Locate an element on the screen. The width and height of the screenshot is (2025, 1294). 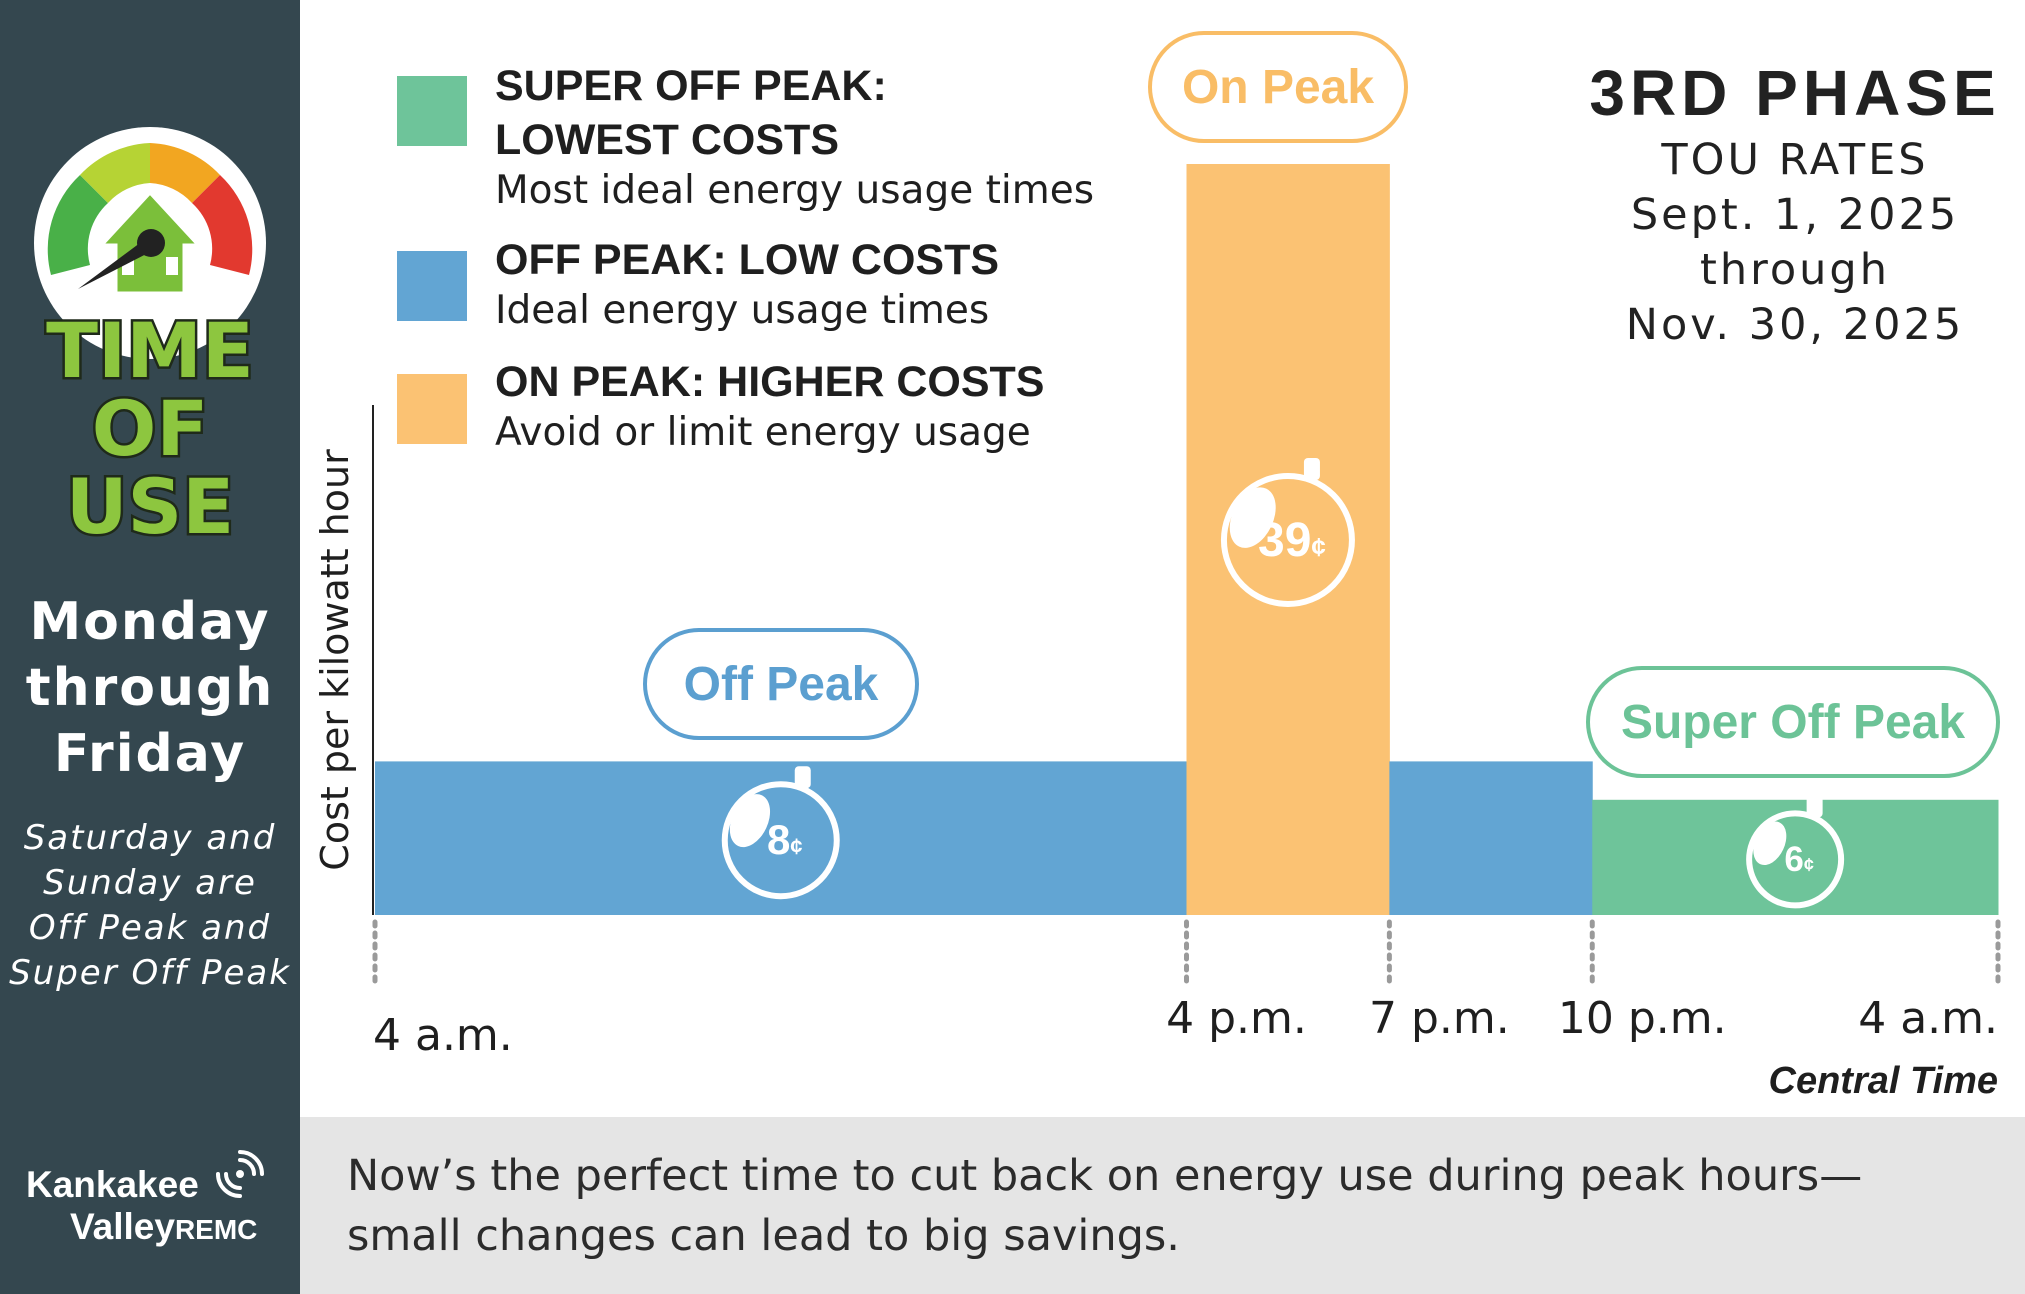
pill-label-off-peak: Off Peak is located at coordinates (781, 684).